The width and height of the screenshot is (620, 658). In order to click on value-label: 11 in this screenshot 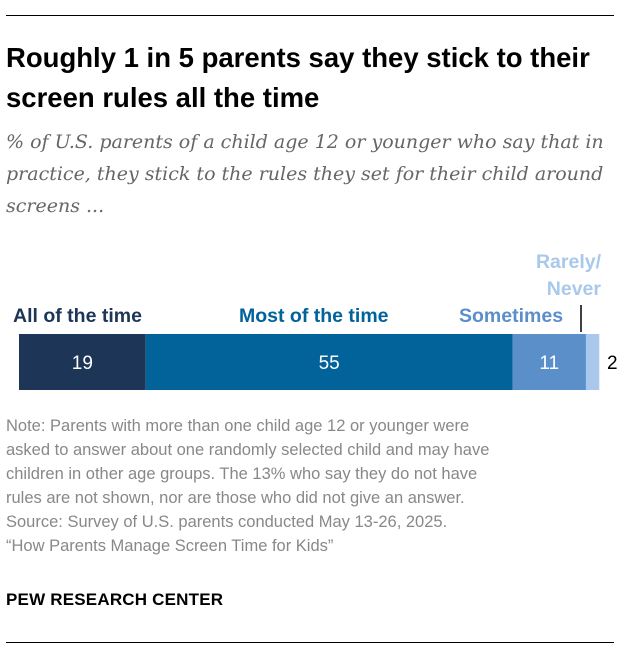, I will do `click(549, 363)`.